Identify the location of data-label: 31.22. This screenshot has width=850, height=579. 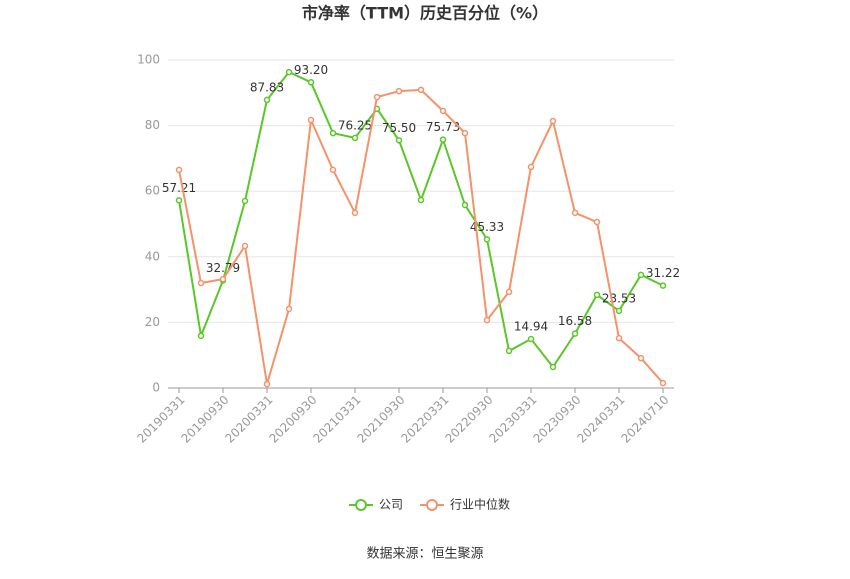
(663, 273).